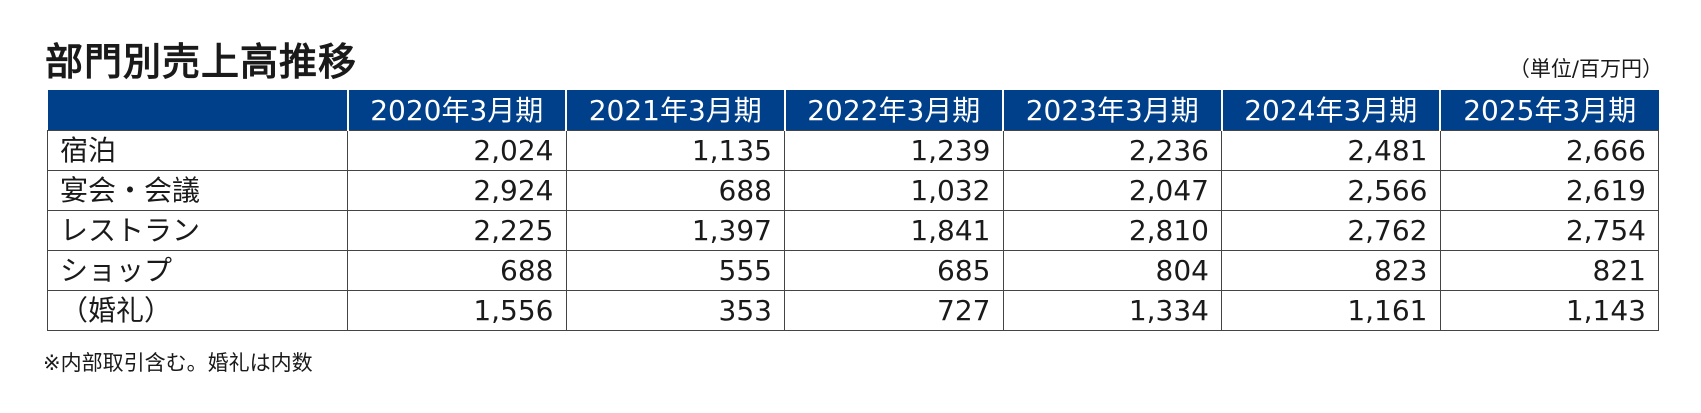 Image resolution: width=1701 pixels, height=413 pixels. Describe the element at coordinates (675, 270) in the screenshot. I see `table-cell: 555` at that location.